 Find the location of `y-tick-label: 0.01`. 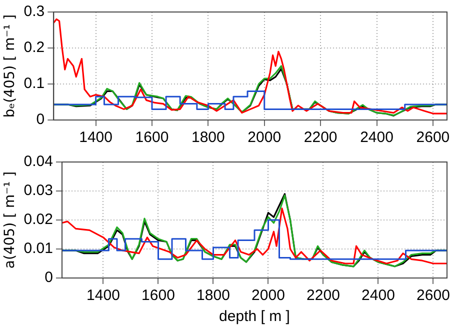

y-tick-label: 0.01 is located at coordinates (38, 249).